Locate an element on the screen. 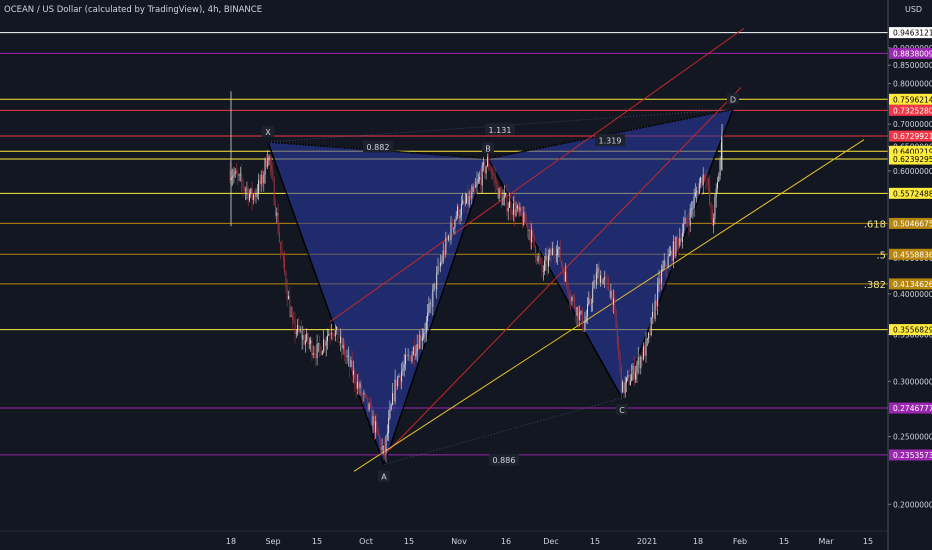  fib-label: .382 is located at coordinates (875, 285).